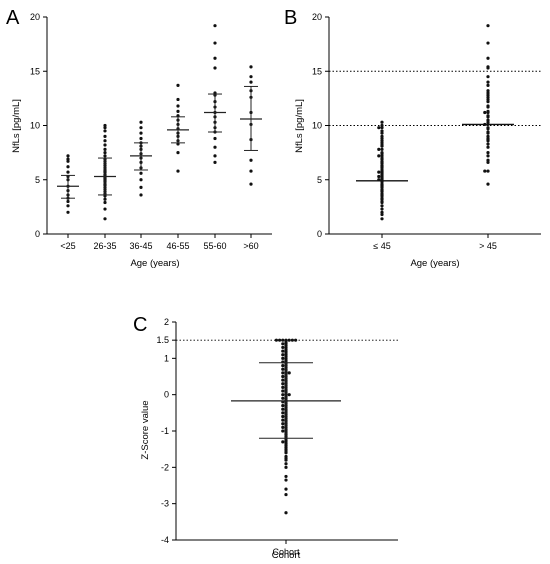 This screenshot has width=550, height=564. What do you see at coordinates (317, 126) in the screenshot?
I see `panel-b-y-tick-label-2: 10` at bounding box center [317, 126].